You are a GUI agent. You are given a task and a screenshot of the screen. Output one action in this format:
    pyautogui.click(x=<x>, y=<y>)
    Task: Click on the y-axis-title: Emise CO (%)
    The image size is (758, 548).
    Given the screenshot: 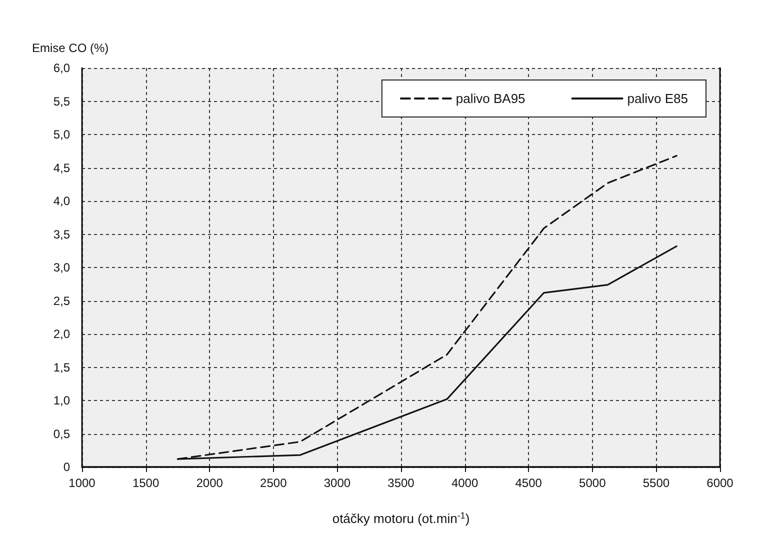 What is the action you would take?
    pyautogui.click(x=70, y=48)
    